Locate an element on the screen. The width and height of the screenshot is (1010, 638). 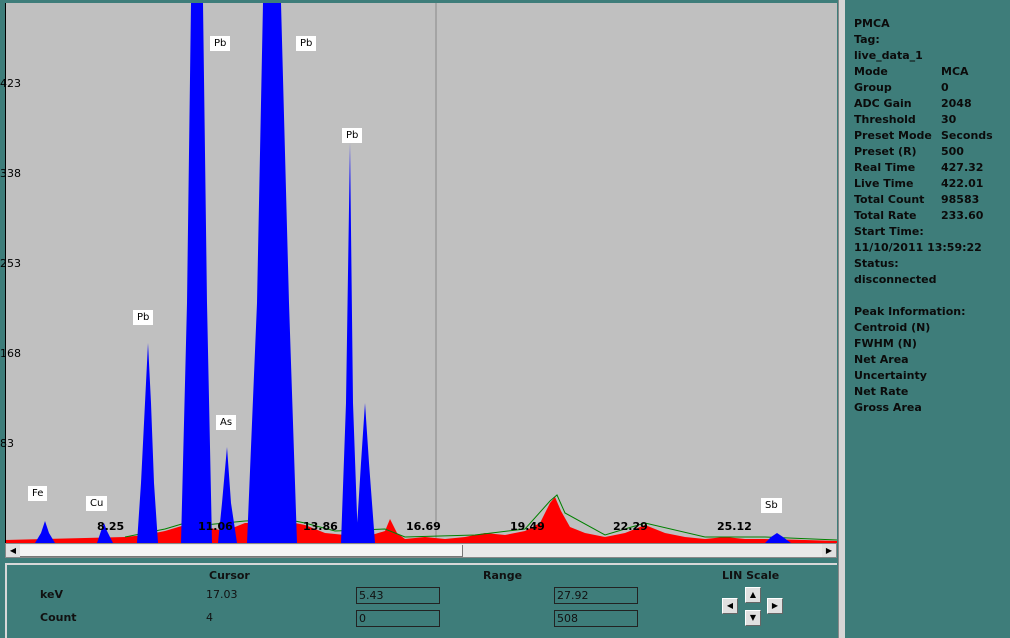
start-time-value: 11/10/2011 13:59:22 is located at coordinates (918, 247).